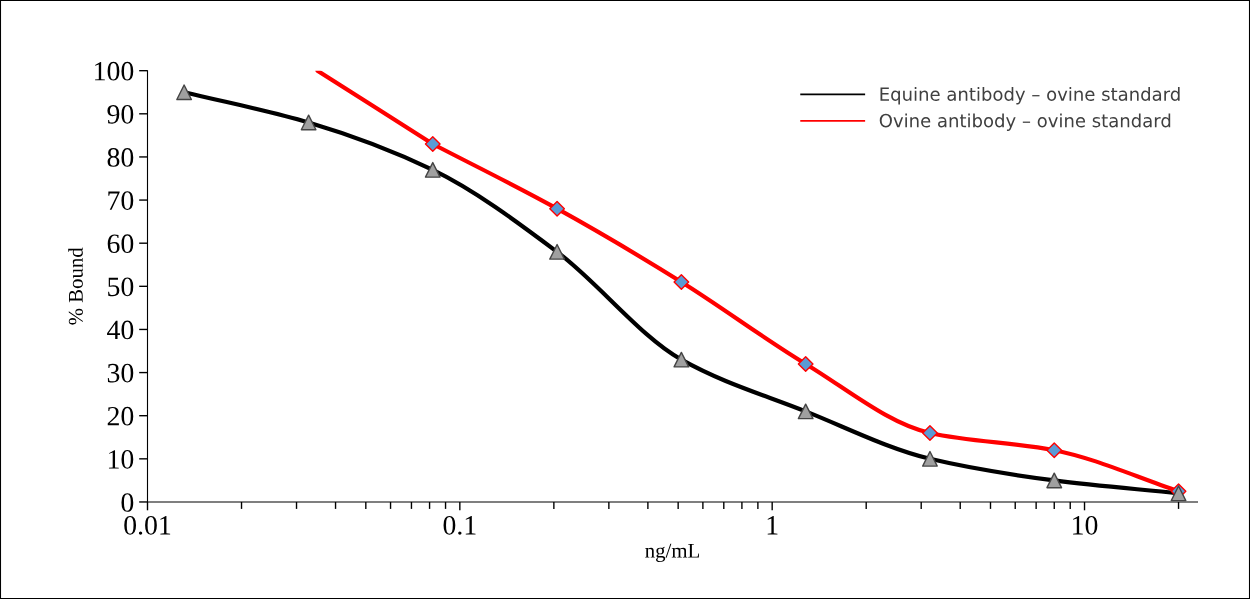 Image resolution: width=1250 pixels, height=599 pixels. Describe the element at coordinates (121, 459) in the screenshot. I see `y-tick-label: 10` at that location.